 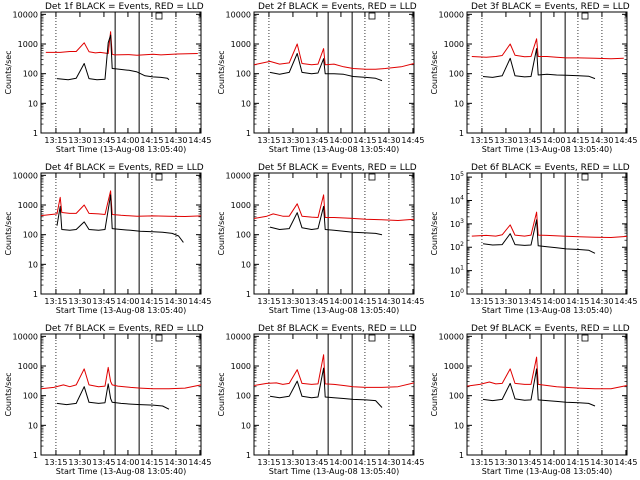 I want to click on panel-title: Det 7f BLACK = Events, RED = LLD, so click(x=124, y=329).